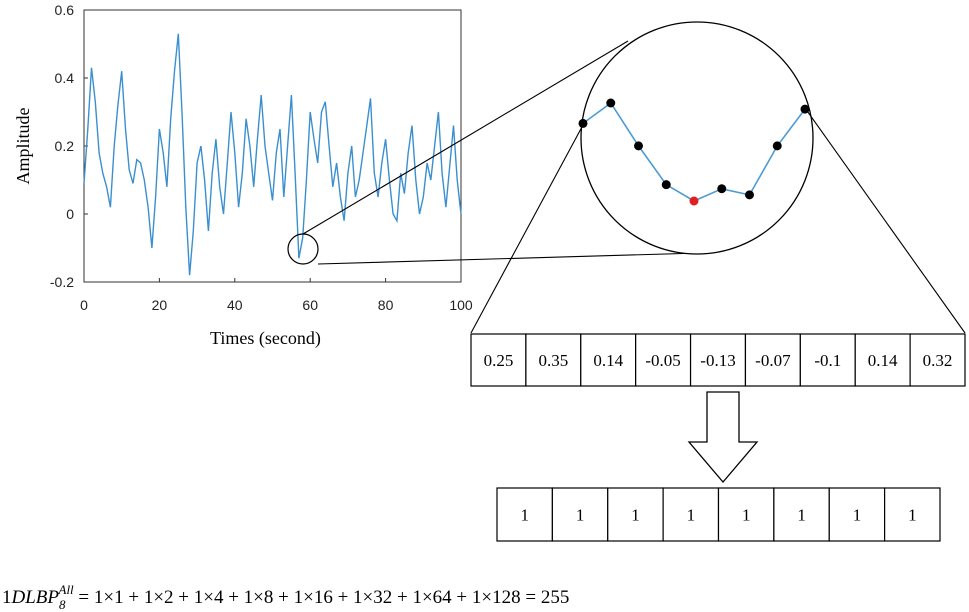 This screenshot has width=969, height=612. I want to click on value-text: 0.35, so click(553, 360).